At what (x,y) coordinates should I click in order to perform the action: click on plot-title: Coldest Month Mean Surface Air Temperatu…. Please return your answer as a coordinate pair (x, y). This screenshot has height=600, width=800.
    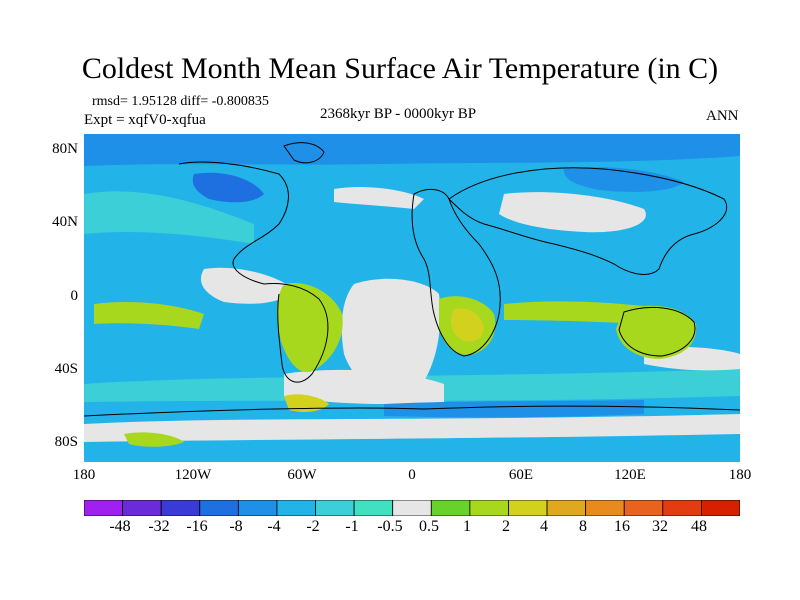
    Looking at the image, I should click on (400, 68).